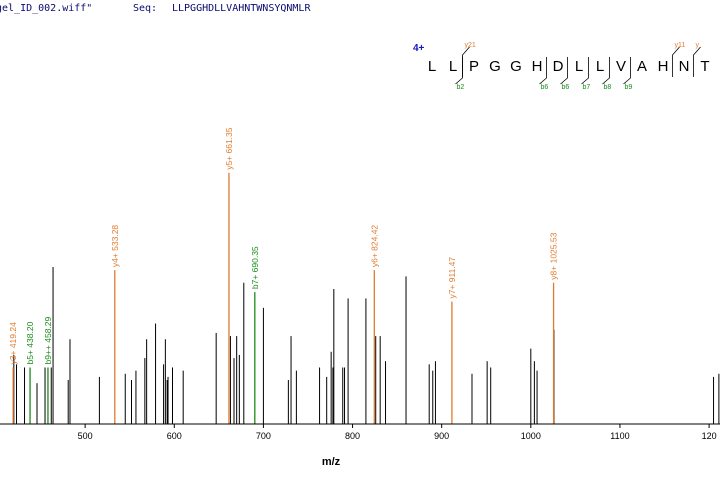  I want to click on sequence-residue: A, so click(642, 66).